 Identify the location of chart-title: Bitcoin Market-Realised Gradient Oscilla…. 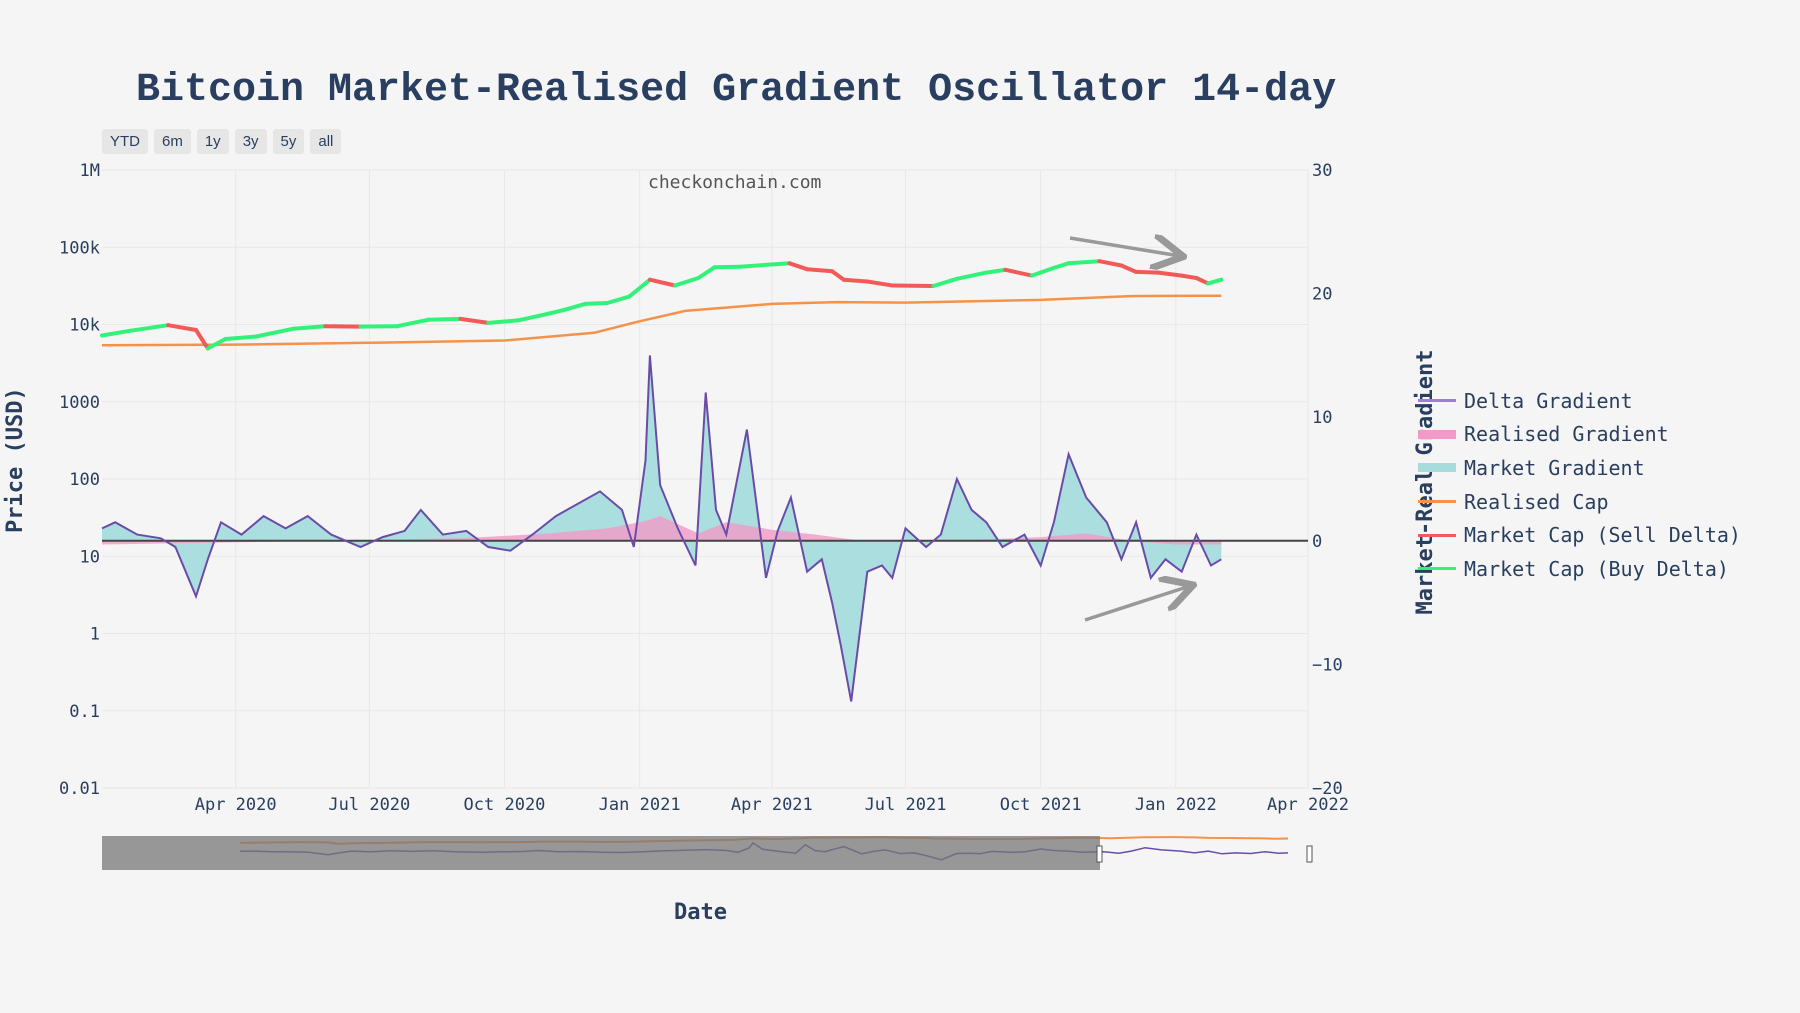
(736, 90).